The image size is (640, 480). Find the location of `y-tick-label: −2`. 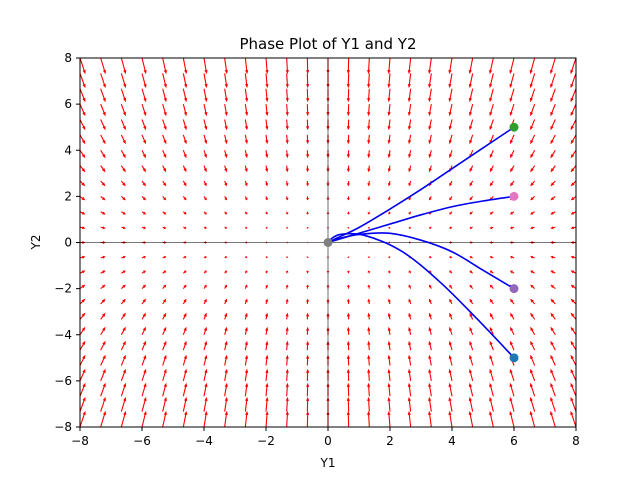

y-tick-label: −2 is located at coordinates (63, 289).